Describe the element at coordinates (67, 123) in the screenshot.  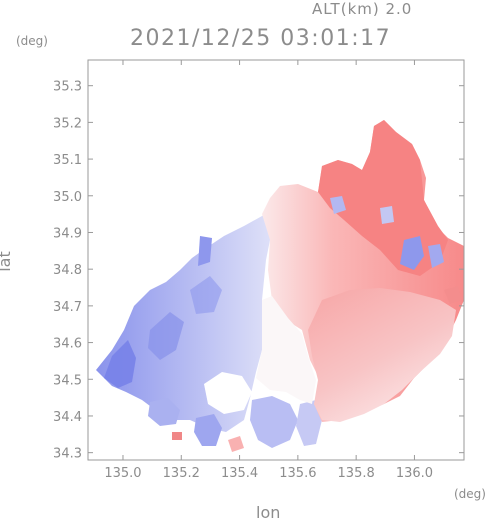
I see `y-tick-label: 35.2` at that location.